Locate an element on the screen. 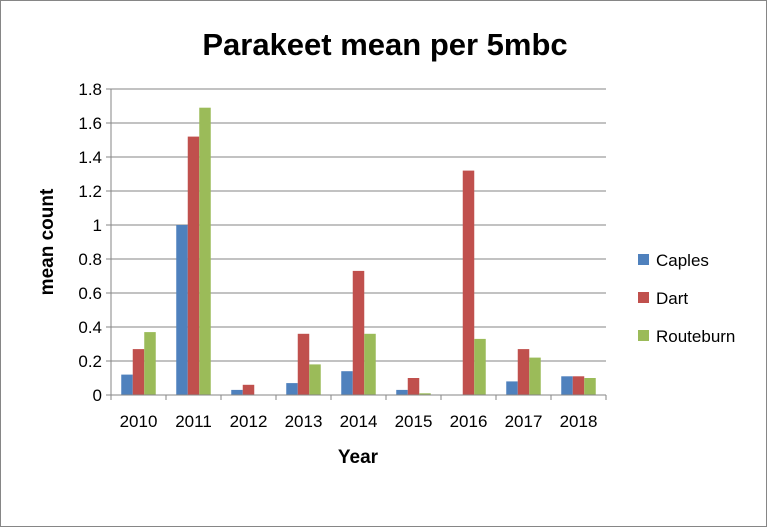 The image size is (767, 528). x-tick-label: 2014 is located at coordinates (359, 421).